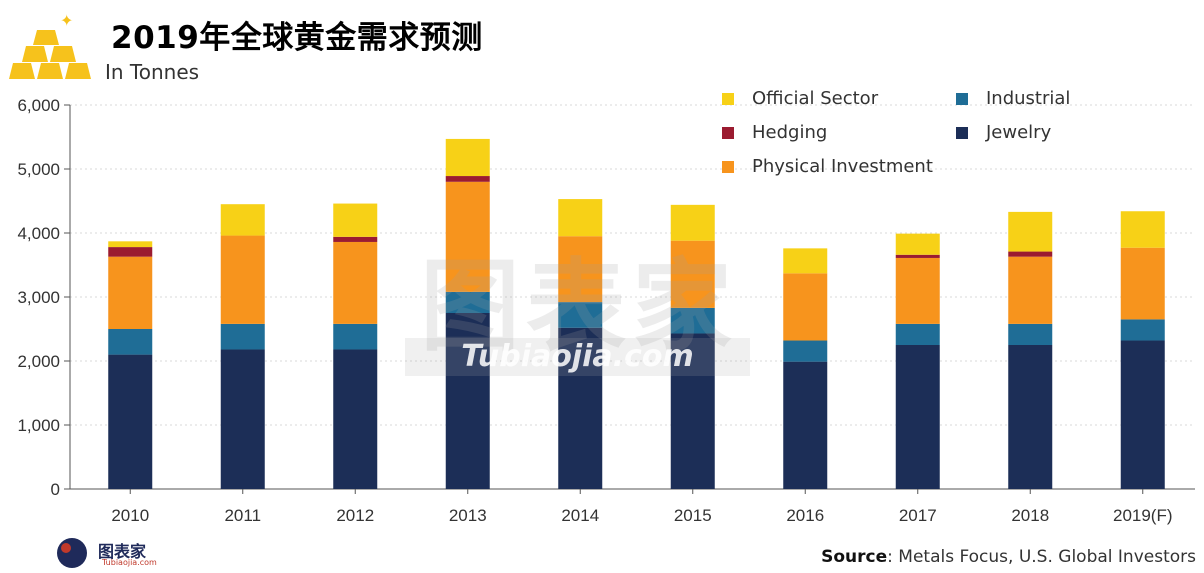  What do you see at coordinates (815, 98) in the screenshot?
I see `legend-label: Official Sector` at bounding box center [815, 98].